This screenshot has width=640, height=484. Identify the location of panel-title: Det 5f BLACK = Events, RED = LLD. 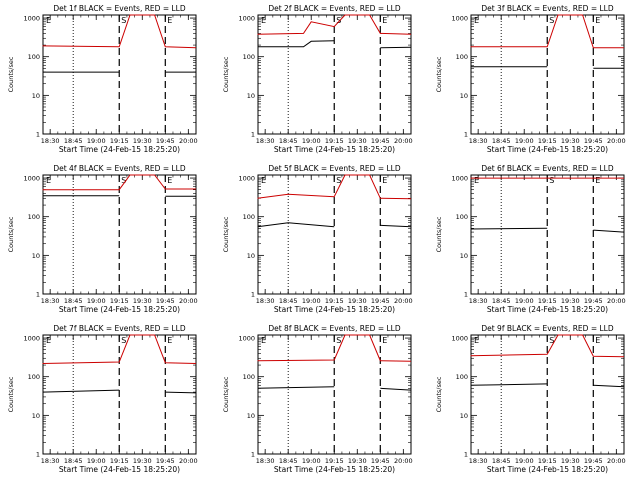
(334, 168).